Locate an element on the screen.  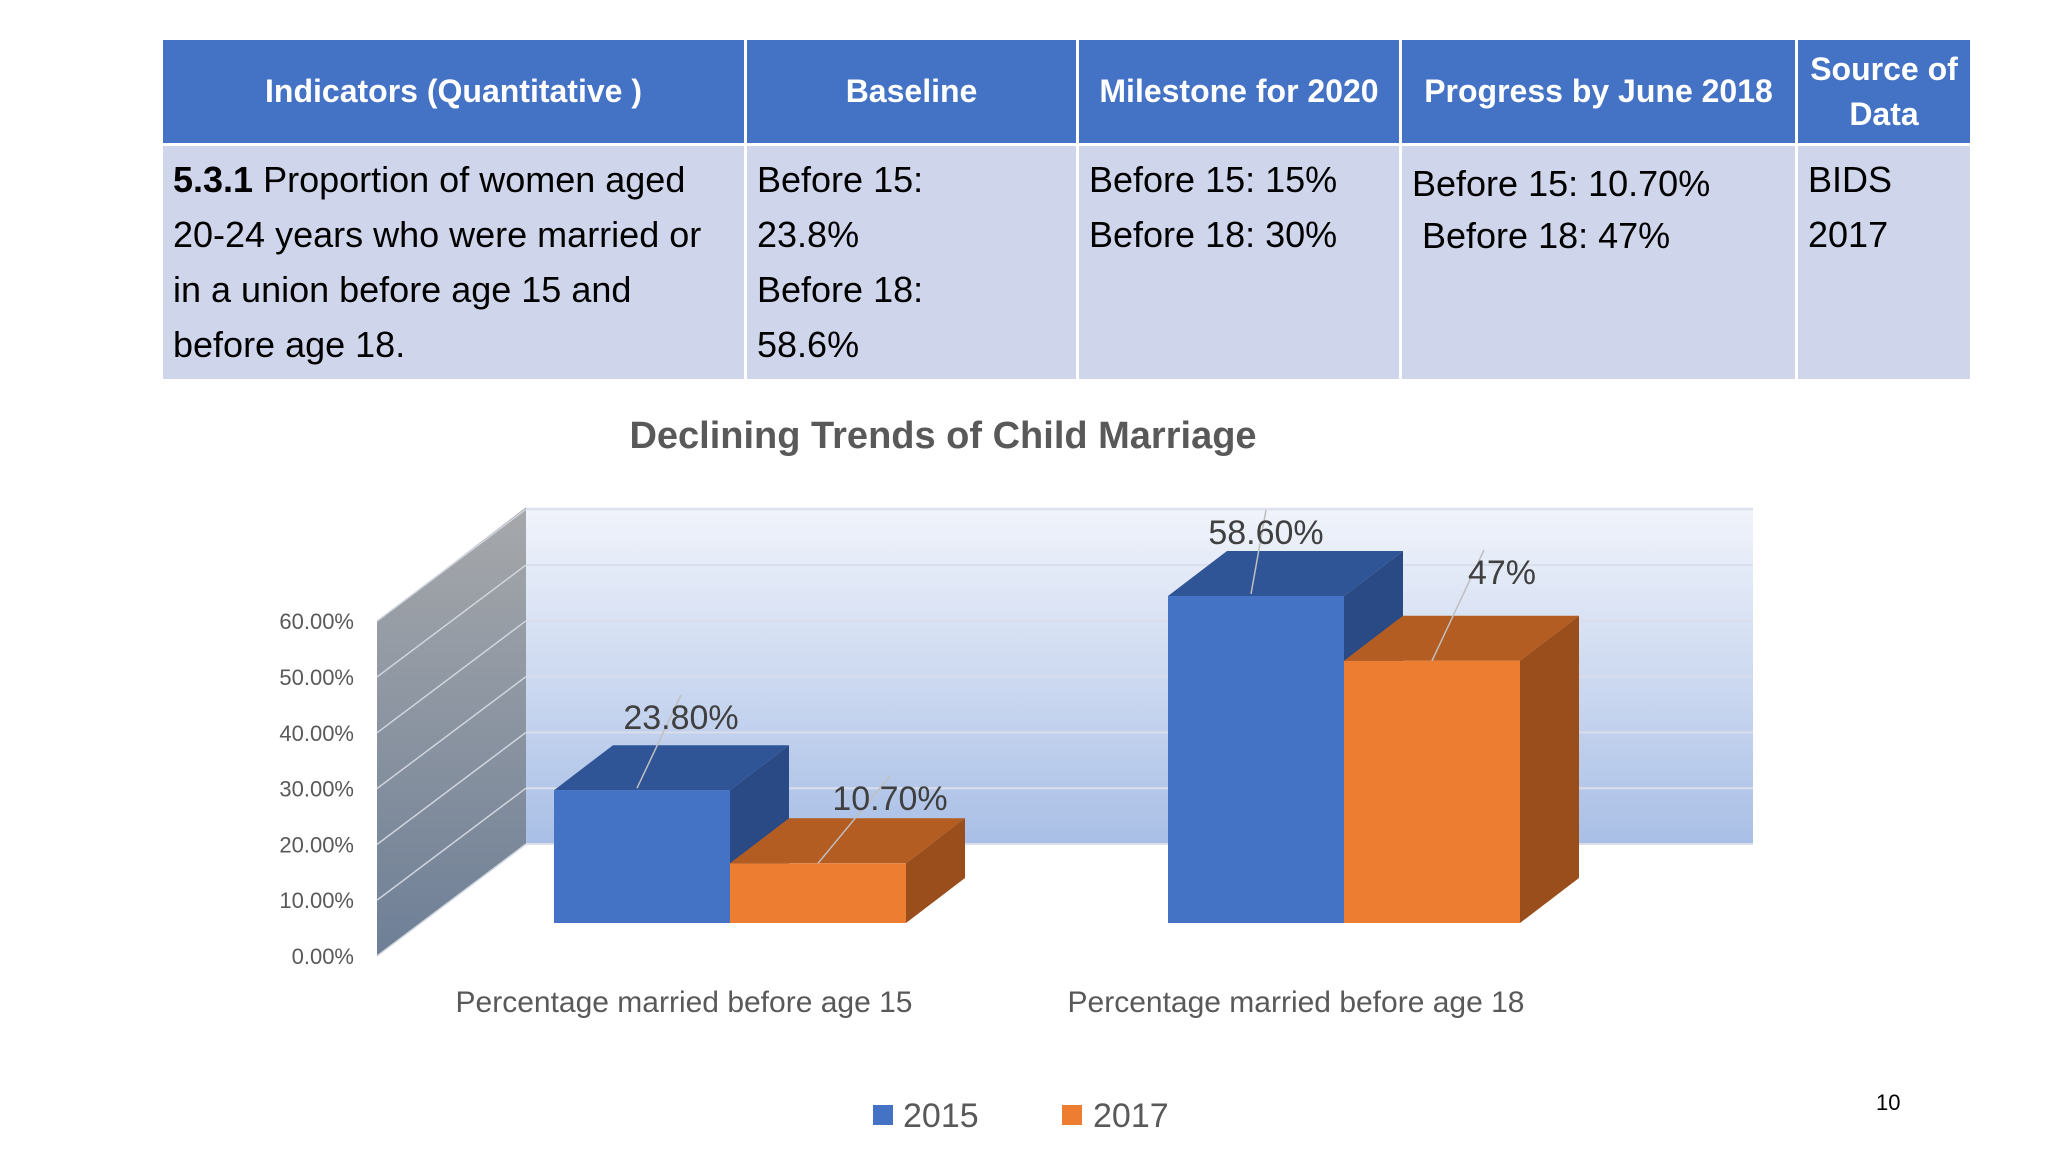
y-tick-label: 40.00% is located at coordinates (316, 733).